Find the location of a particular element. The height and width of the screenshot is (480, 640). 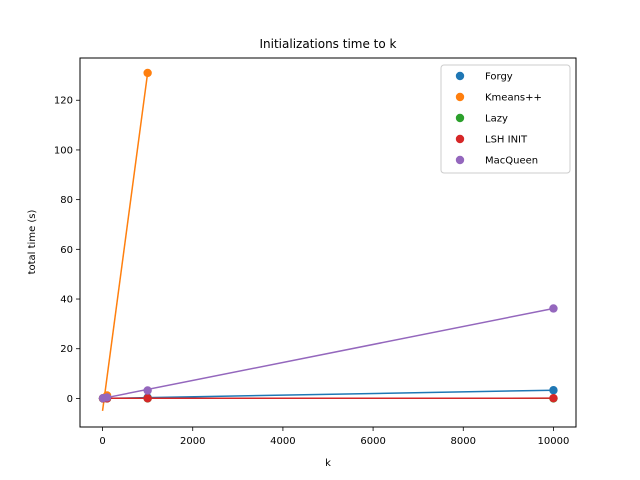

legend-marker-macqueen is located at coordinates (460, 160).